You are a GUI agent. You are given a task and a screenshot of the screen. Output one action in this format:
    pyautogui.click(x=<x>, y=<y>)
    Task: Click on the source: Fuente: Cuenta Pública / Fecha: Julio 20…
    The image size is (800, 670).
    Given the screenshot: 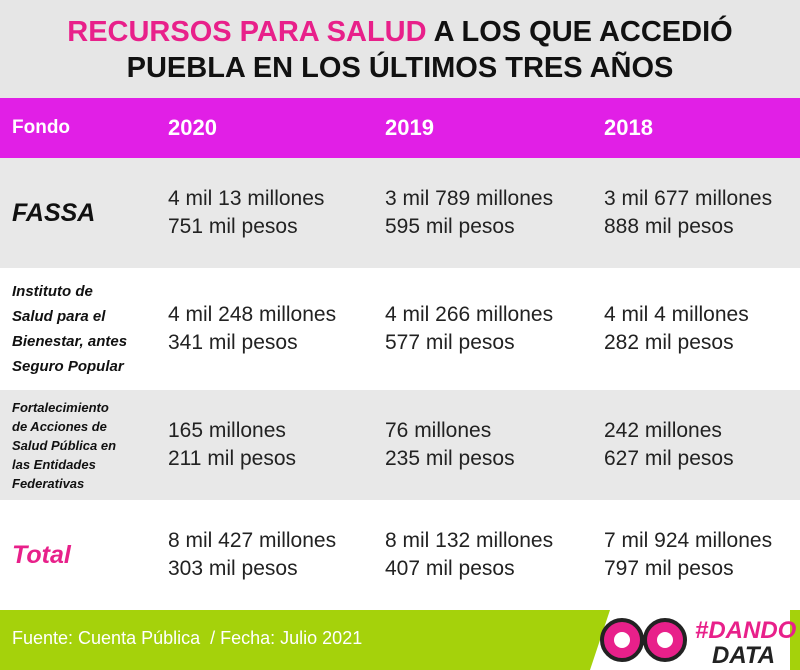 What is the action you would take?
    pyautogui.click(x=187, y=638)
    